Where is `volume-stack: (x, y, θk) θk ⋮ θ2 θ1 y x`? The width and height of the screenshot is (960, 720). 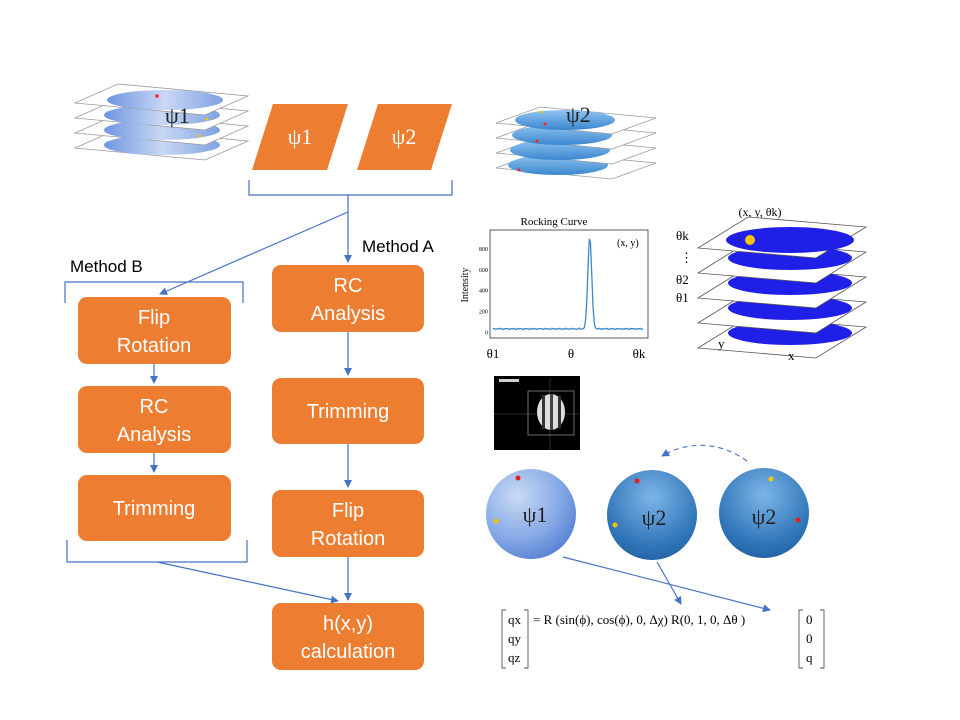 volume-stack: (x, y, θk) θk ⋮ θ2 θ1 y x is located at coordinates (772, 284).